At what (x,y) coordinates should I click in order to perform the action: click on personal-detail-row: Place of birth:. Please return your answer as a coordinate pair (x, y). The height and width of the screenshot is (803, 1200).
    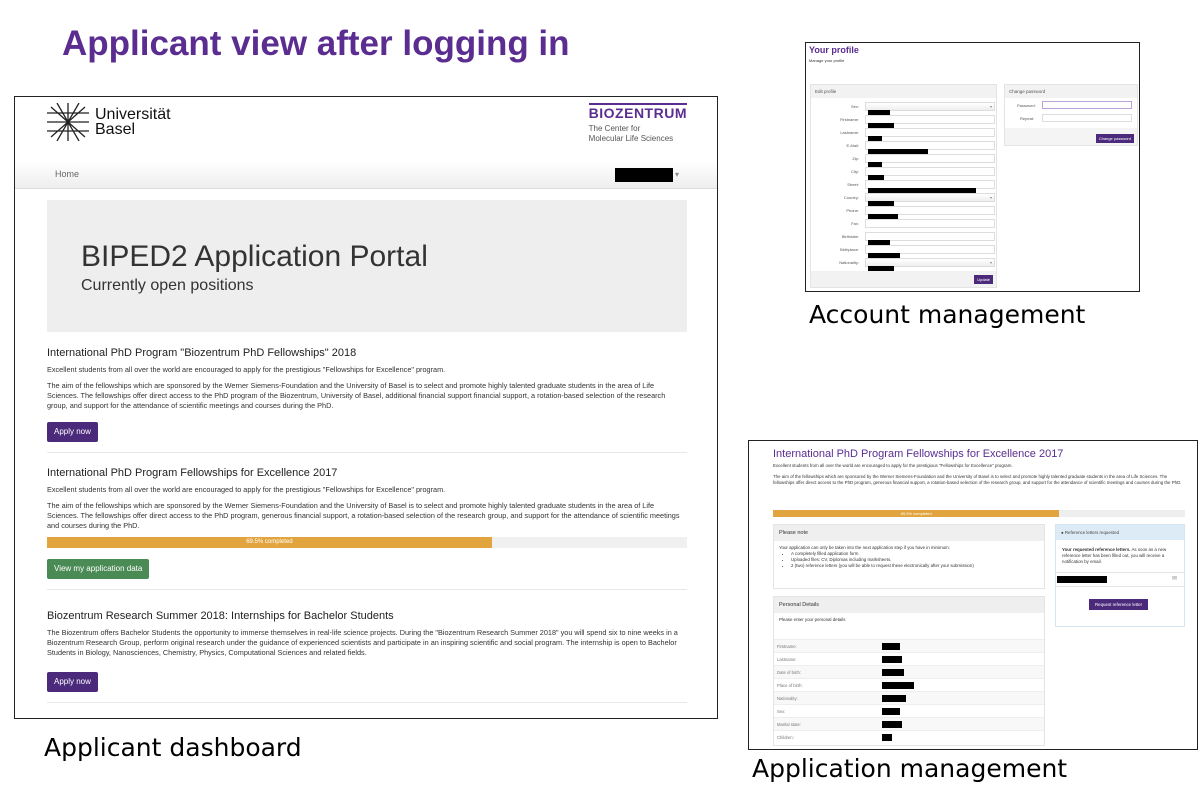
    Looking at the image, I should click on (909, 684).